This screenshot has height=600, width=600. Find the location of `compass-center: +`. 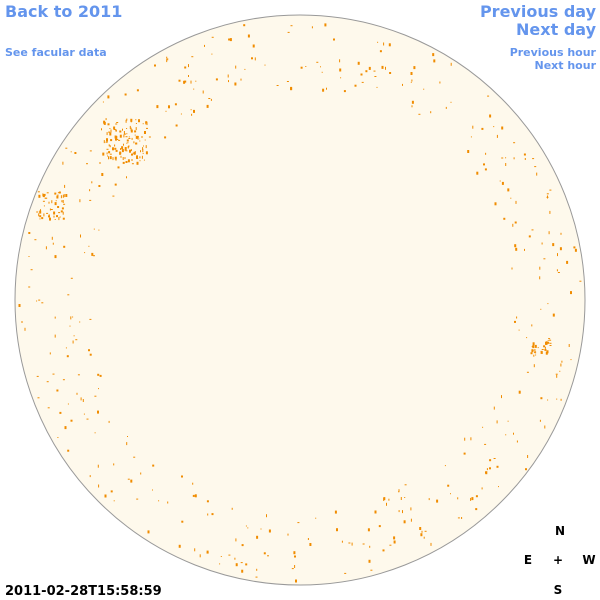

compass-center: + is located at coordinates (558, 560).